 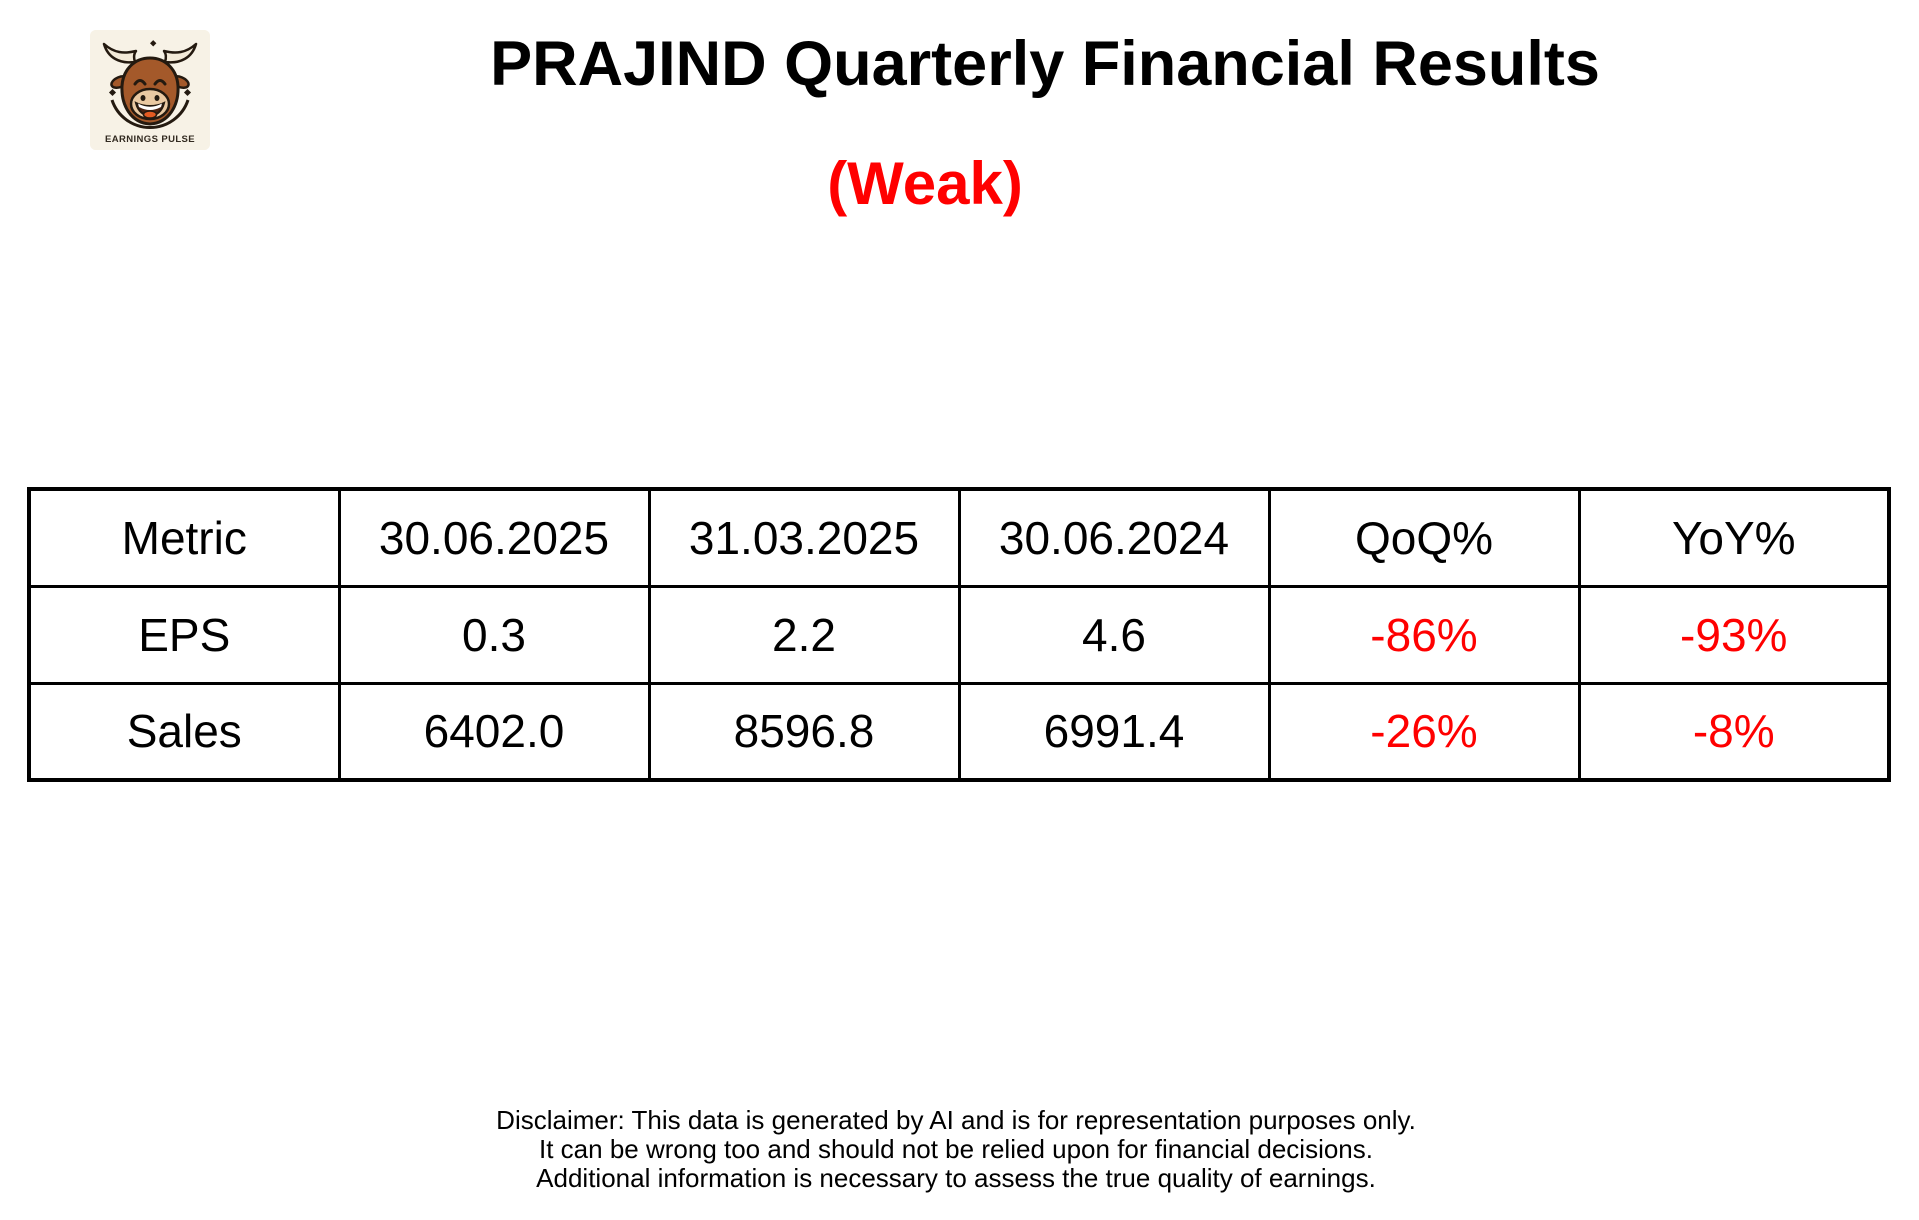 I want to click on logo-brand-text: EARNINGS PULSE, so click(x=150, y=139).